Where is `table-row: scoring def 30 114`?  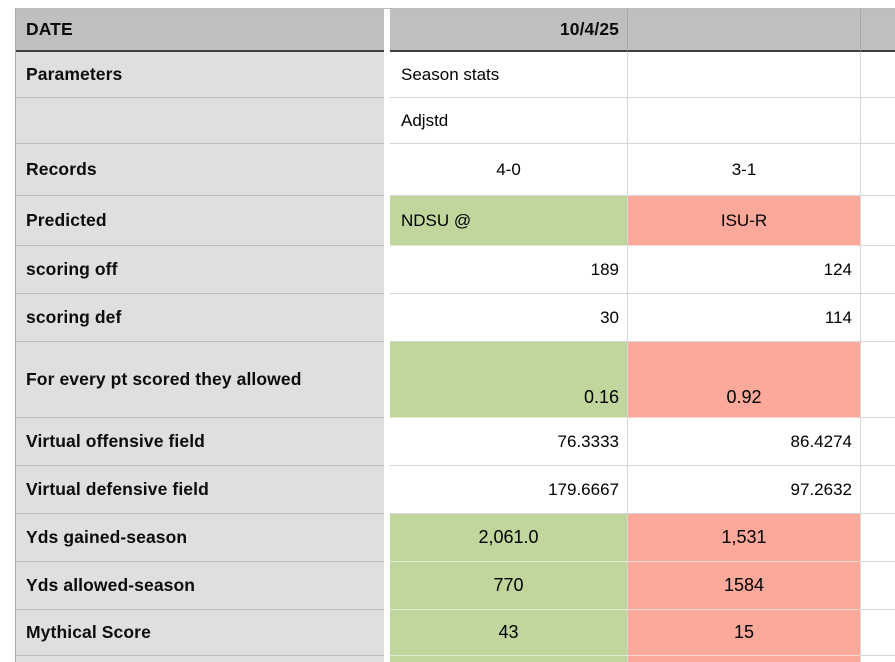 table-row: scoring def 30 114 is located at coordinates (455, 318).